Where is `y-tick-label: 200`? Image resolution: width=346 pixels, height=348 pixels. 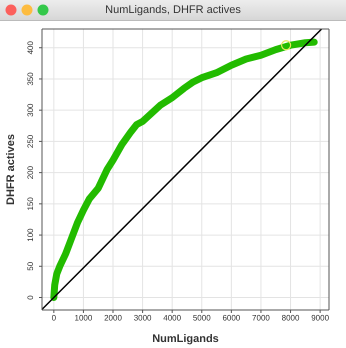
y-tick-label: 200 is located at coordinates (30, 172).